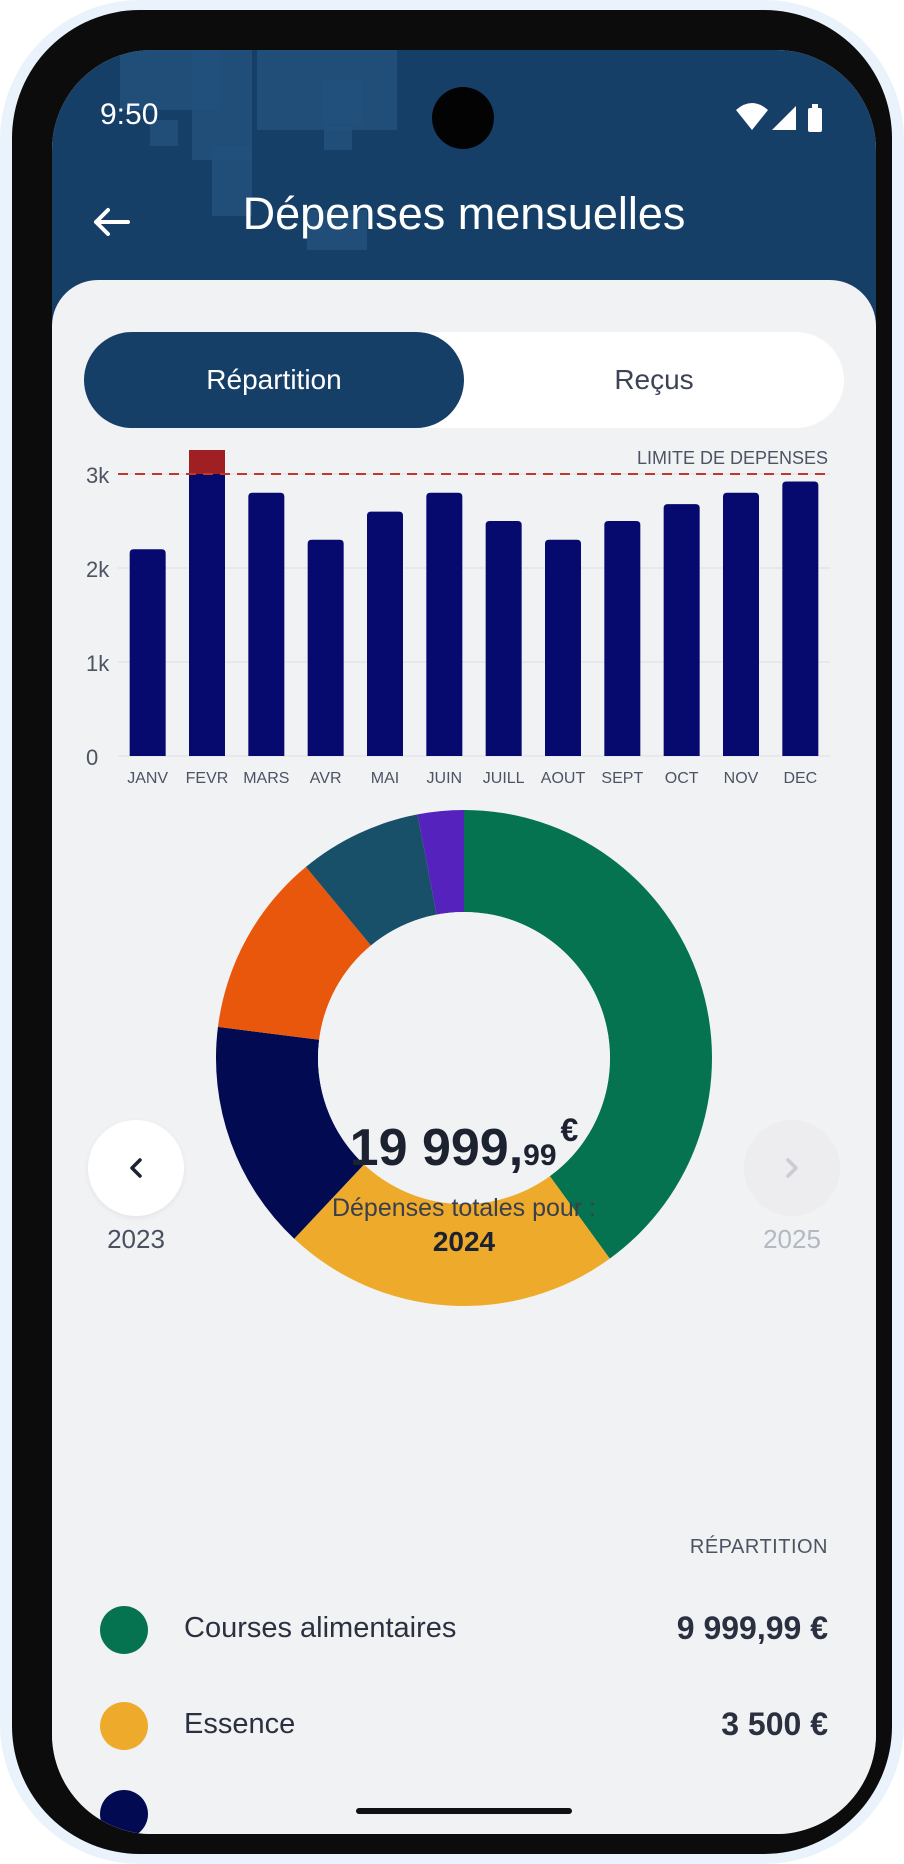 The image size is (904, 1864). Describe the element at coordinates (784, 118) in the screenshot. I see `signal-icon` at that location.